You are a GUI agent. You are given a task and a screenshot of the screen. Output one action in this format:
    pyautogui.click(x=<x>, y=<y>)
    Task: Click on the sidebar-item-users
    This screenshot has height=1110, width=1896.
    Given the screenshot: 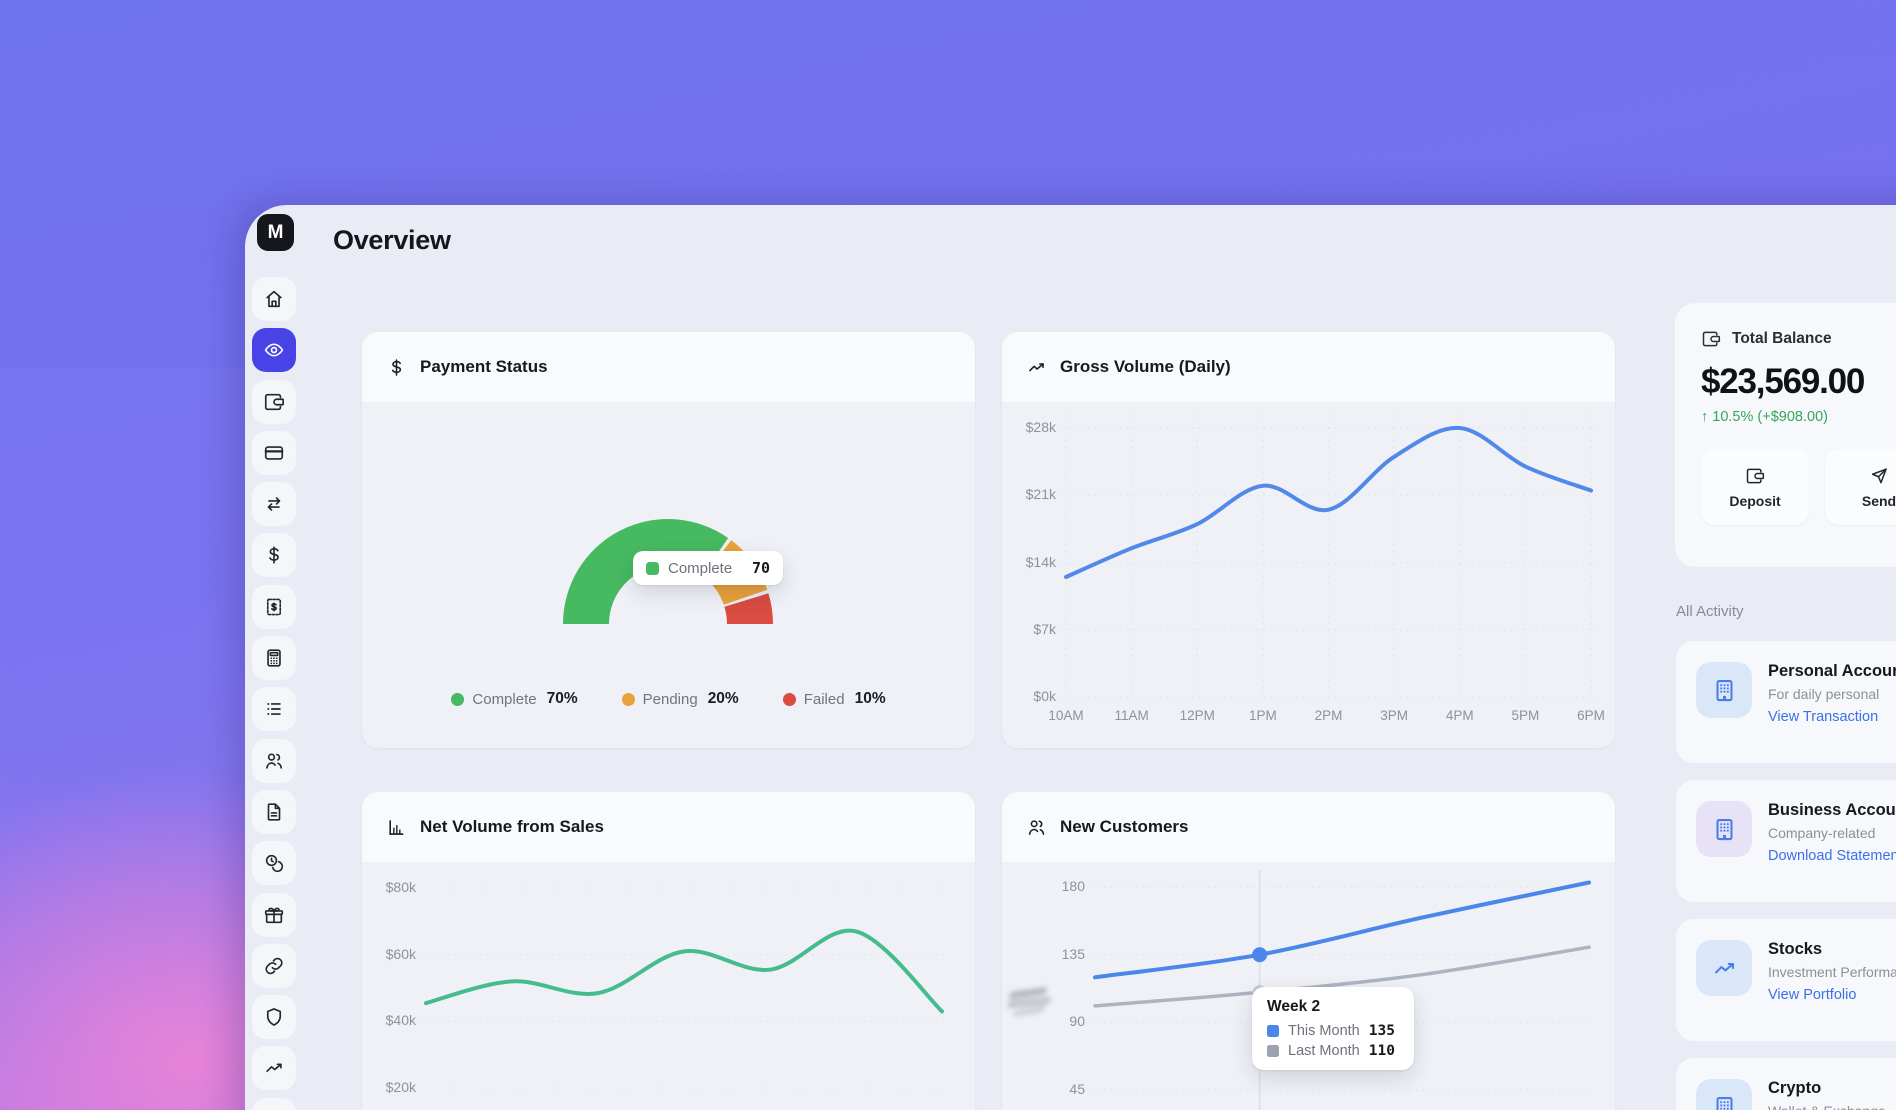 What is the action you would take?
    pyautogui.click(x=274, y=760)
    